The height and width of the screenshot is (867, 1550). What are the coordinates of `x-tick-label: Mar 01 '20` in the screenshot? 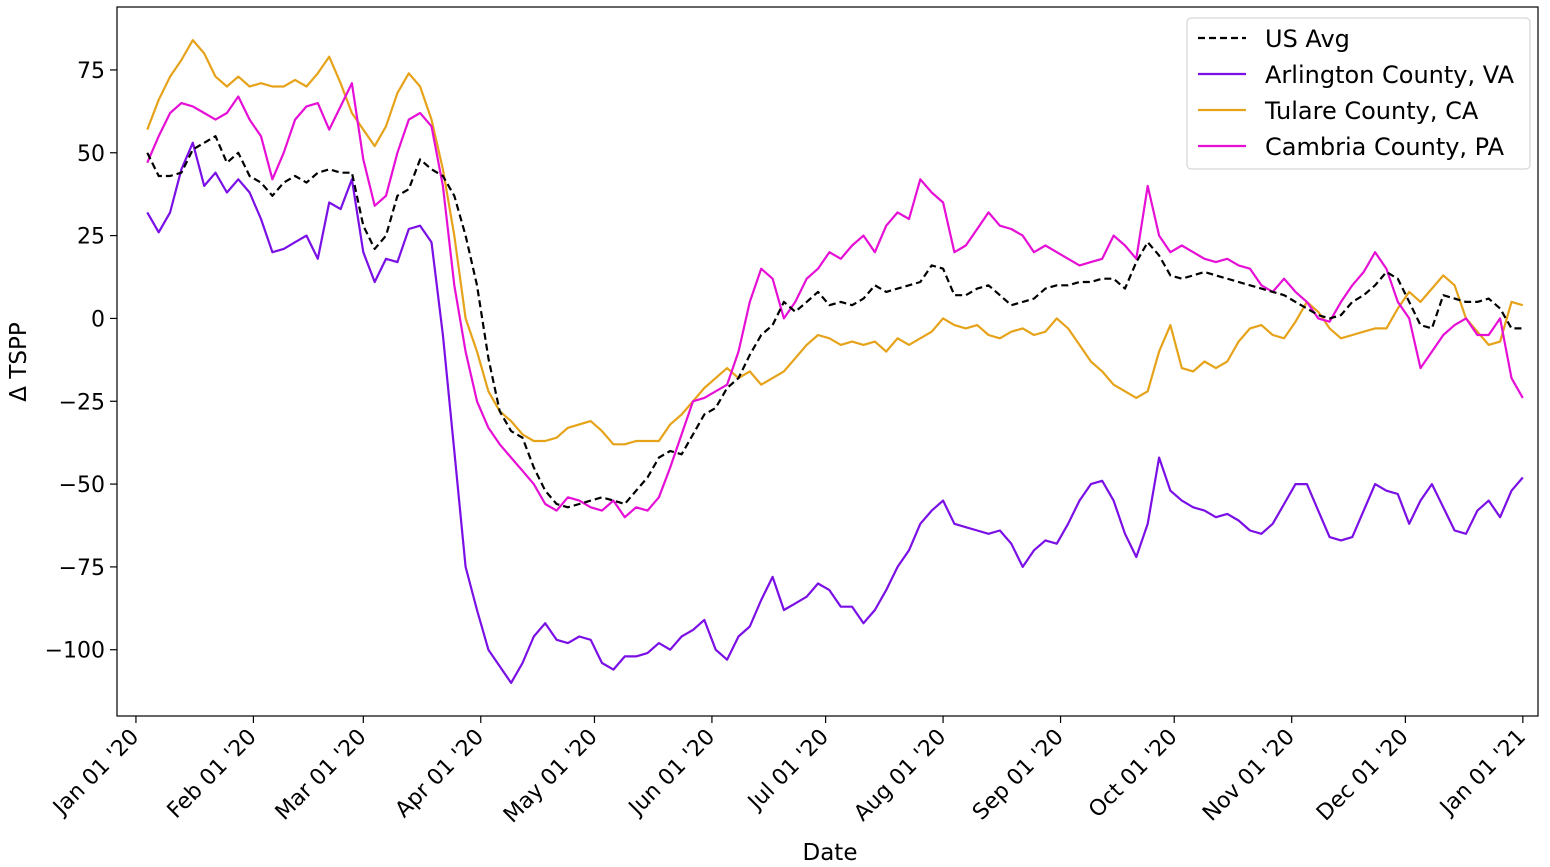 It's located at (321, 775).